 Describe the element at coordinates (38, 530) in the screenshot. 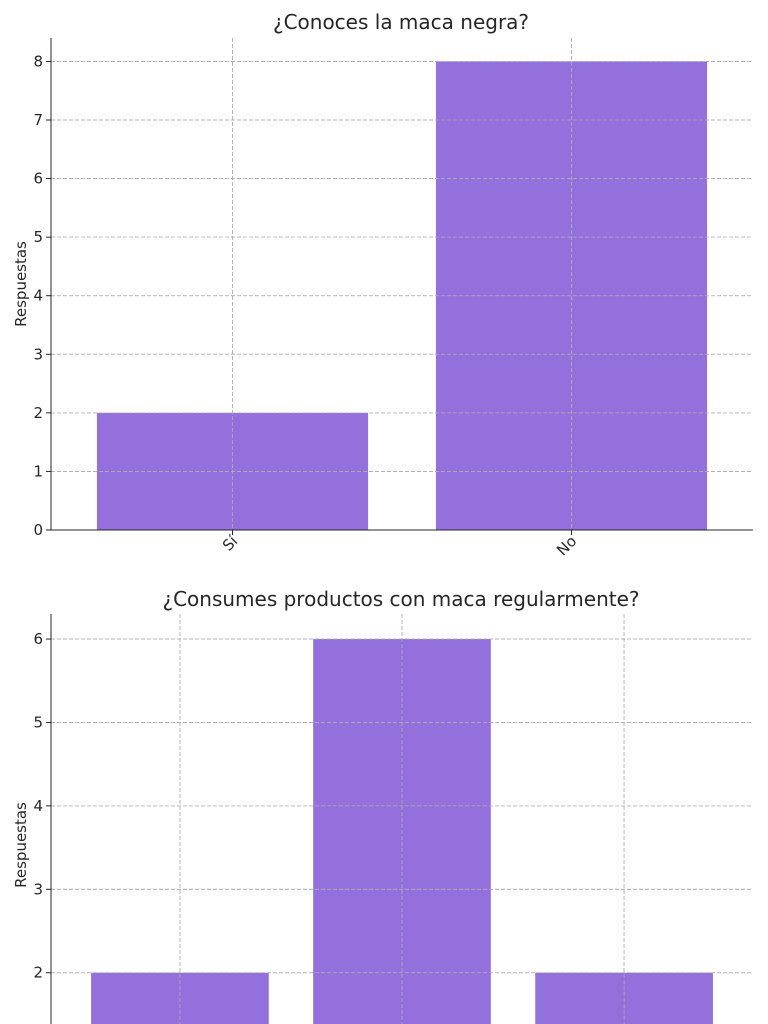

I see `y-tick-label: 0` at that location.